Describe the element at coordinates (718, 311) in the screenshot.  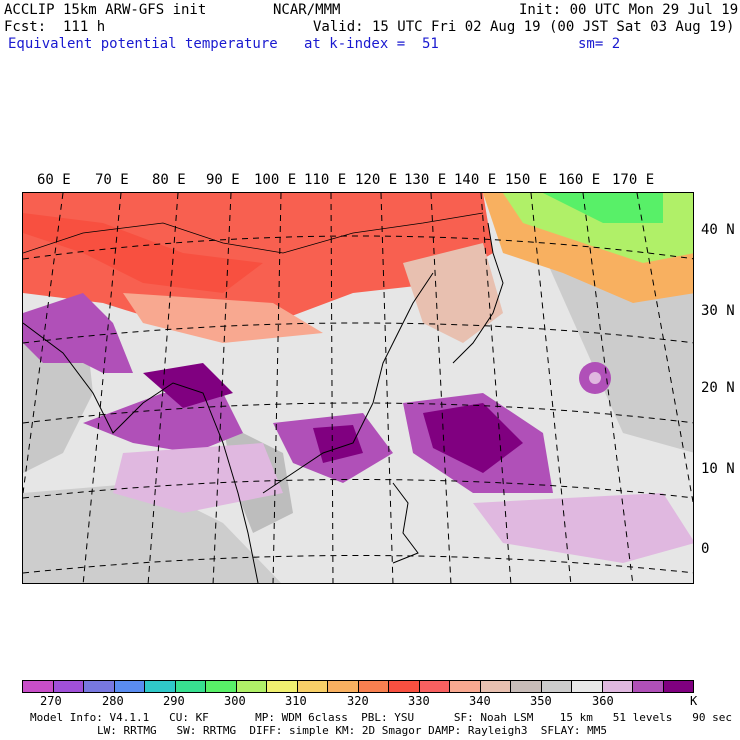
I see `lat-label-30n: 30 N` at that location.